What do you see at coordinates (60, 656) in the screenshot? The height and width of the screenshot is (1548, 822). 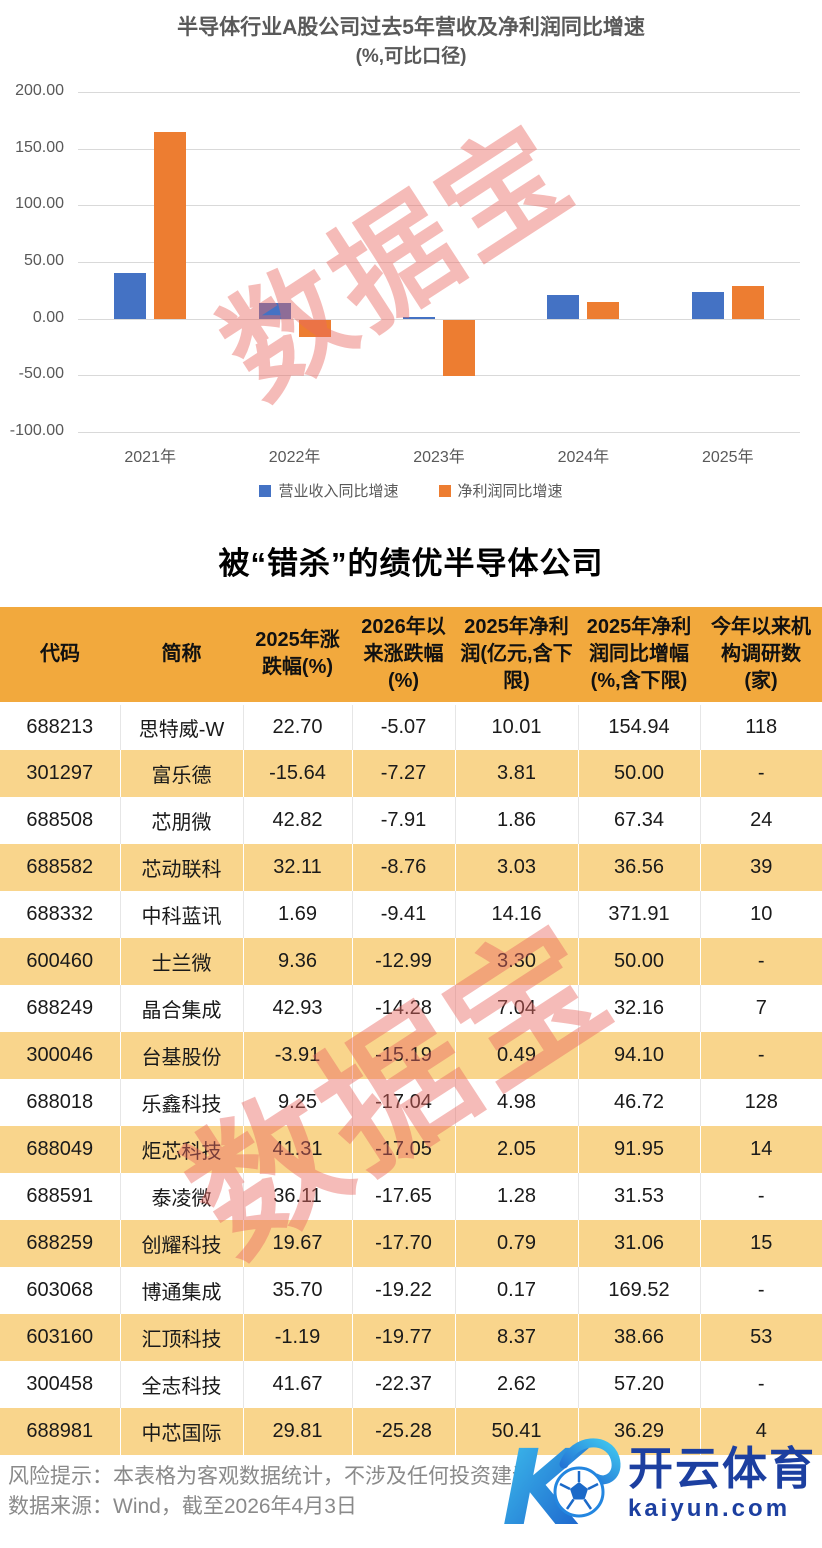 I see `column-header: 代码` at bounding box center [60, 656].